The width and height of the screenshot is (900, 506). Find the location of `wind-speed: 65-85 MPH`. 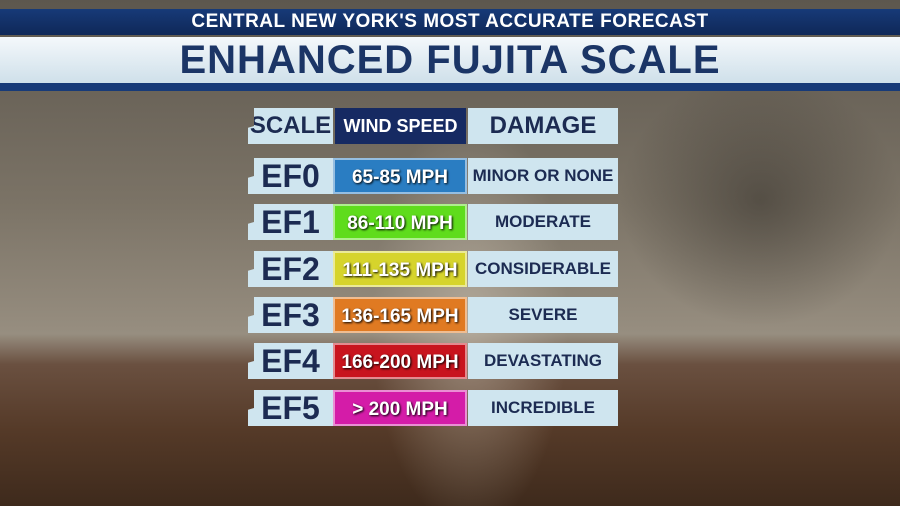

wind-speed: 65-85 MPH is located at coordinates (400, 176).